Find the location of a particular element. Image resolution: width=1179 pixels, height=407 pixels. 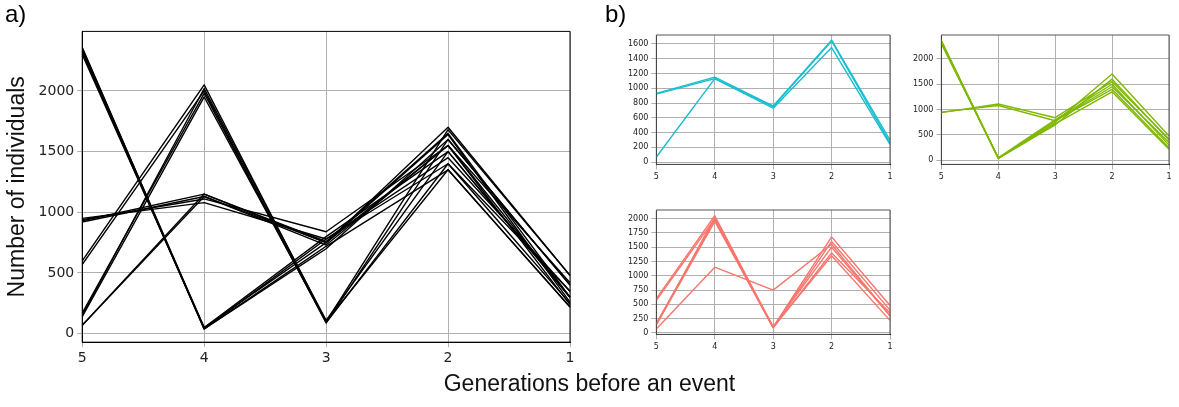

chart-title: a) is located at coordinates (16, 14).